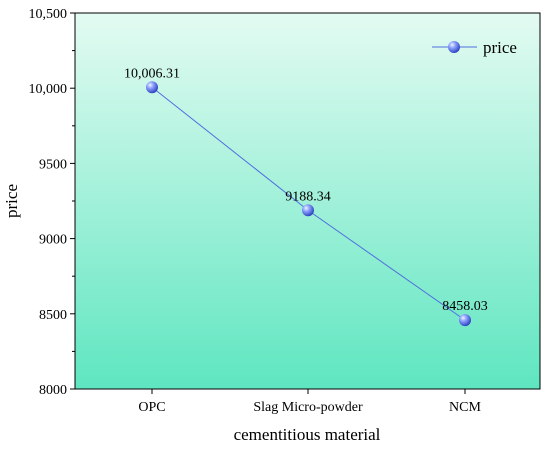 The image size is (550, 451). Describe the element at coordinates (465, 306) in the screenshot. I see `data-label: 8458.03` at that location.